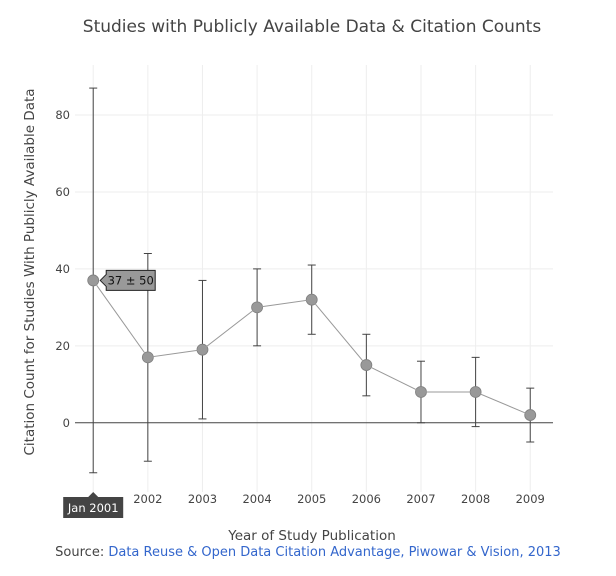  What do you see at coordinates (147, 499) in the screenshot?
I see `x-tick-label: 2002` at bounding box center [147, 499].